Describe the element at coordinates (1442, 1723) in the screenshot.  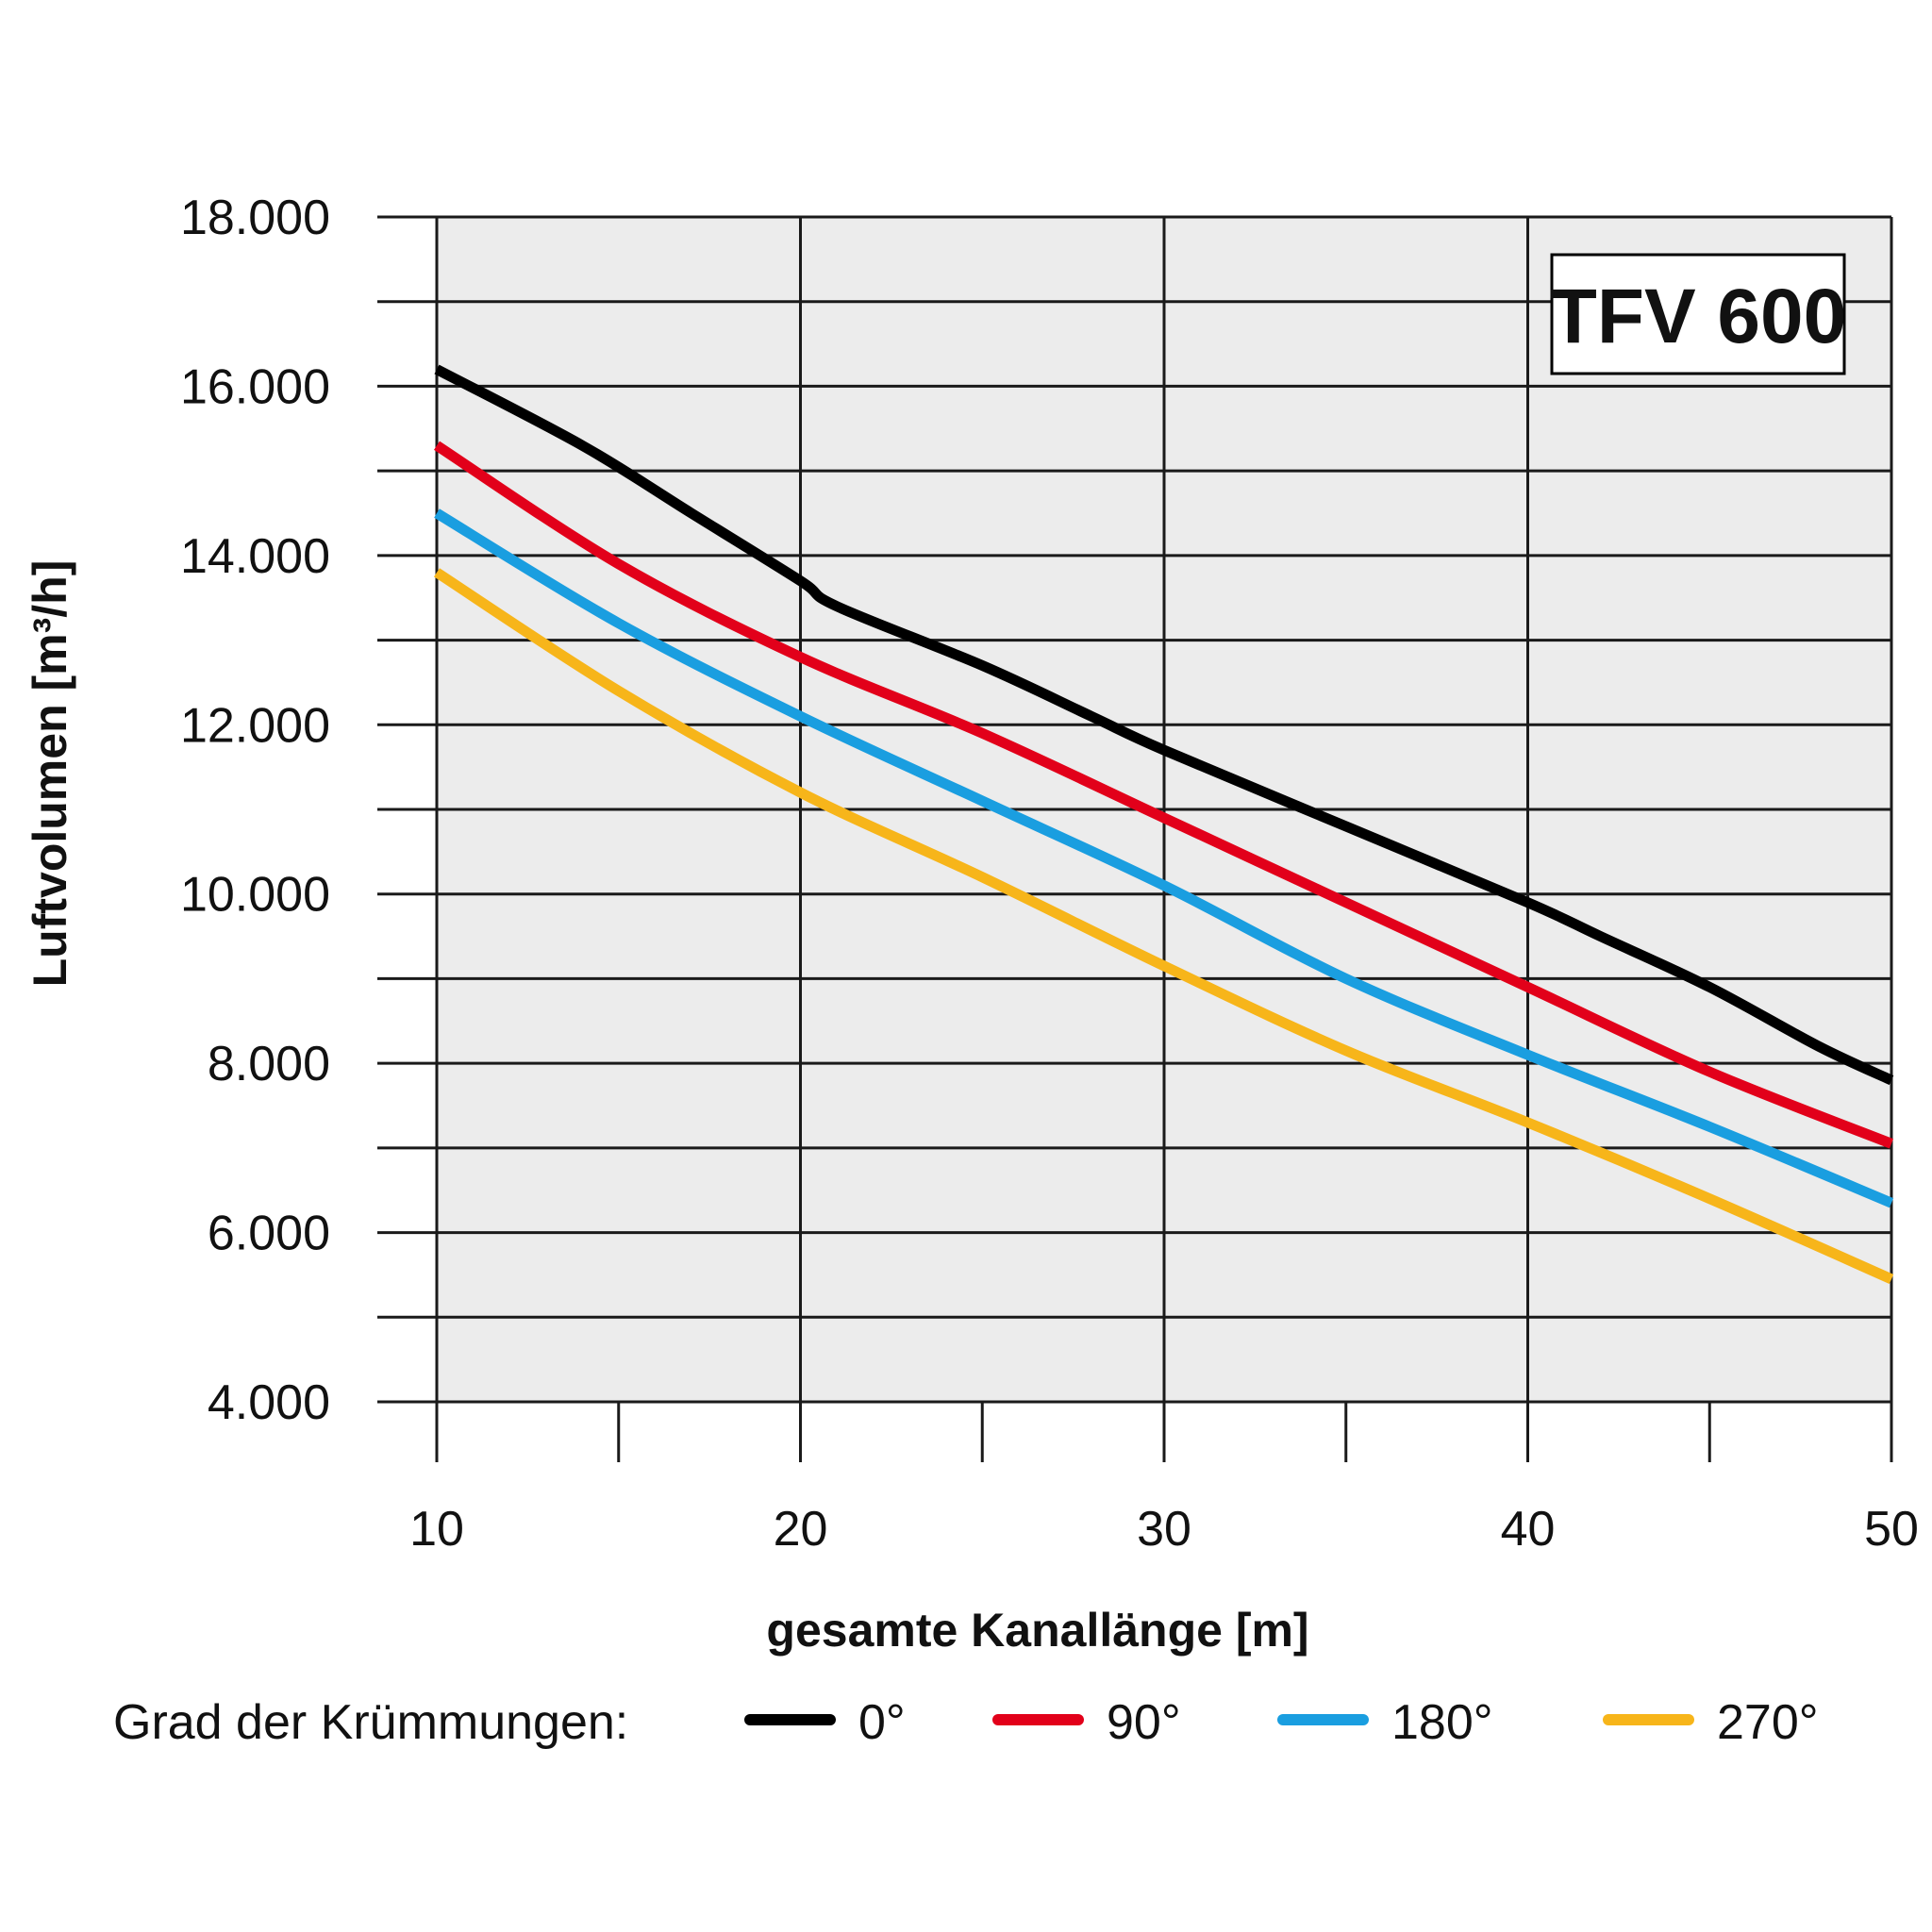
I see `legend-label-180-deg: 180°` at that location.